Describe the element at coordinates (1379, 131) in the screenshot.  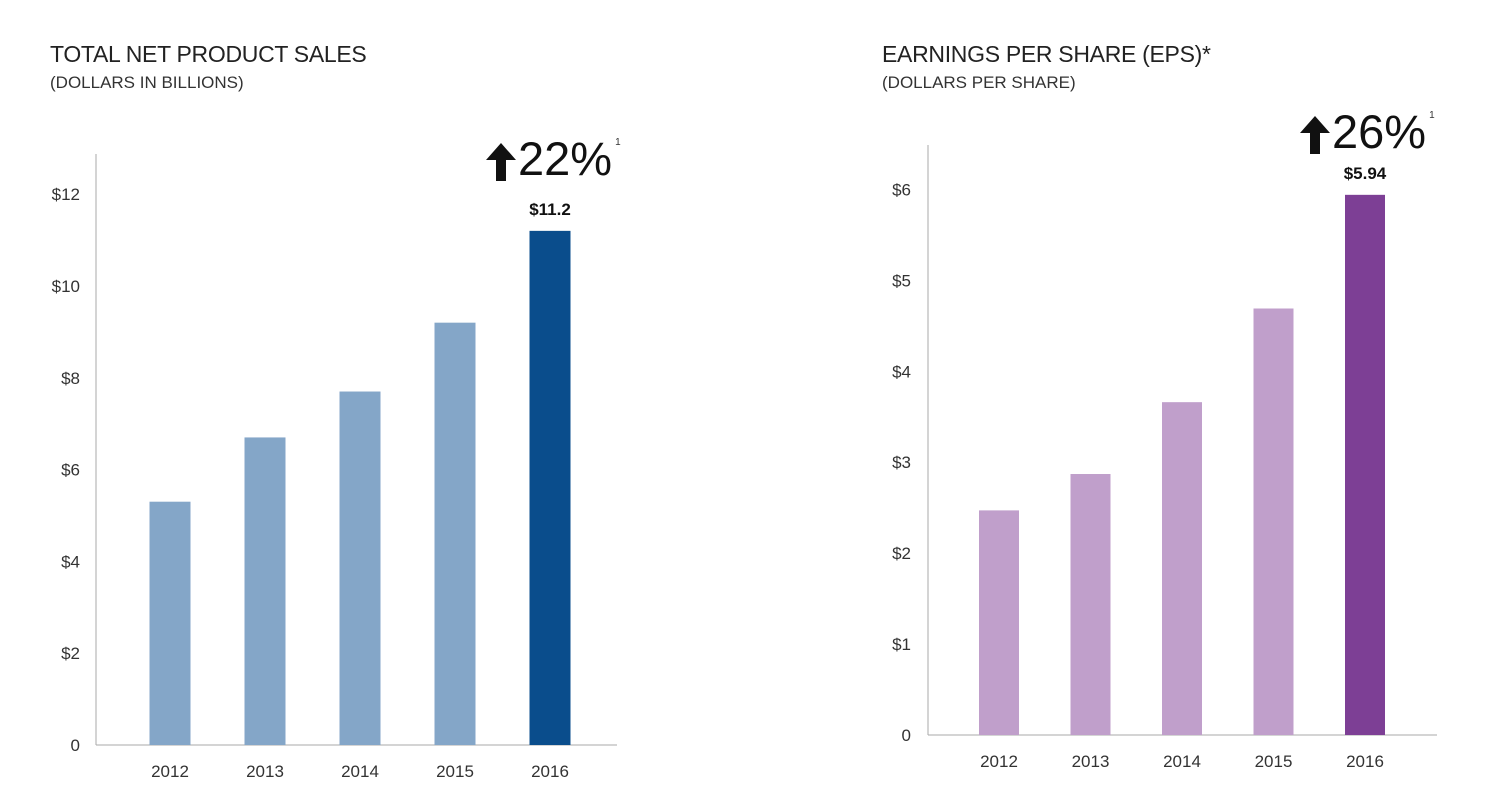
I see `growth-percent: 26%` at that location.